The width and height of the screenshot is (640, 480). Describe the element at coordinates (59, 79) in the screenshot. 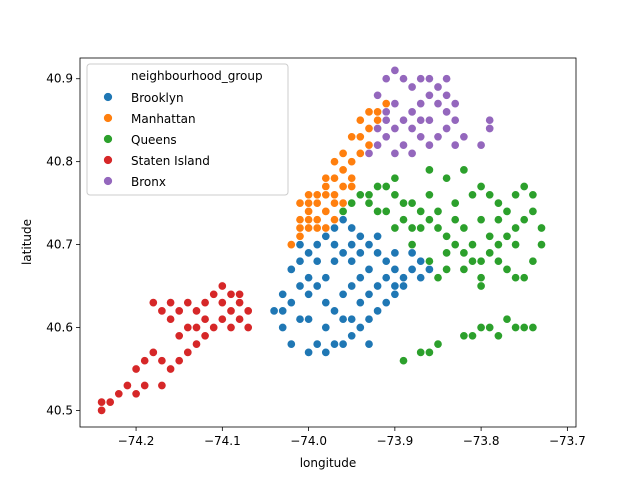

I see `y-tick-label: 40.9` at that location.